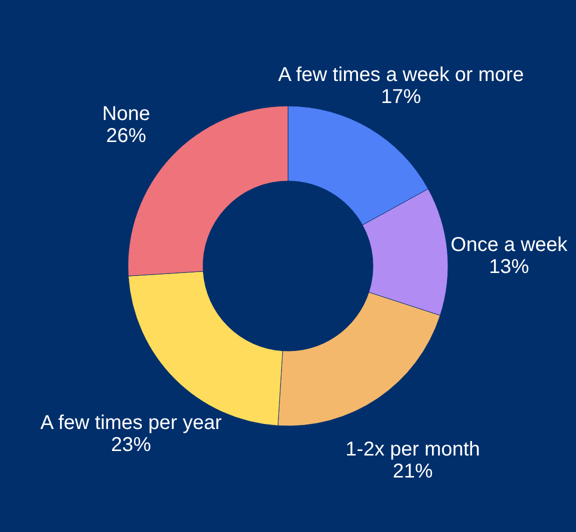 The width and height of the screenshot is (576, 532). Describe the element at coordinates (413, 471) in the screenshot. I see `data-label: 21%` at that location.